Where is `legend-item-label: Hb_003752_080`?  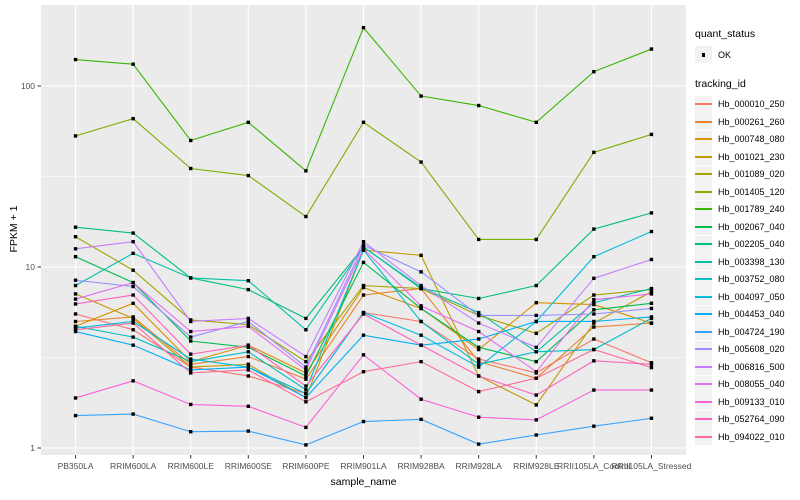 legend-item-label: Hb_003752_080 is located at coordinates (751, 279).